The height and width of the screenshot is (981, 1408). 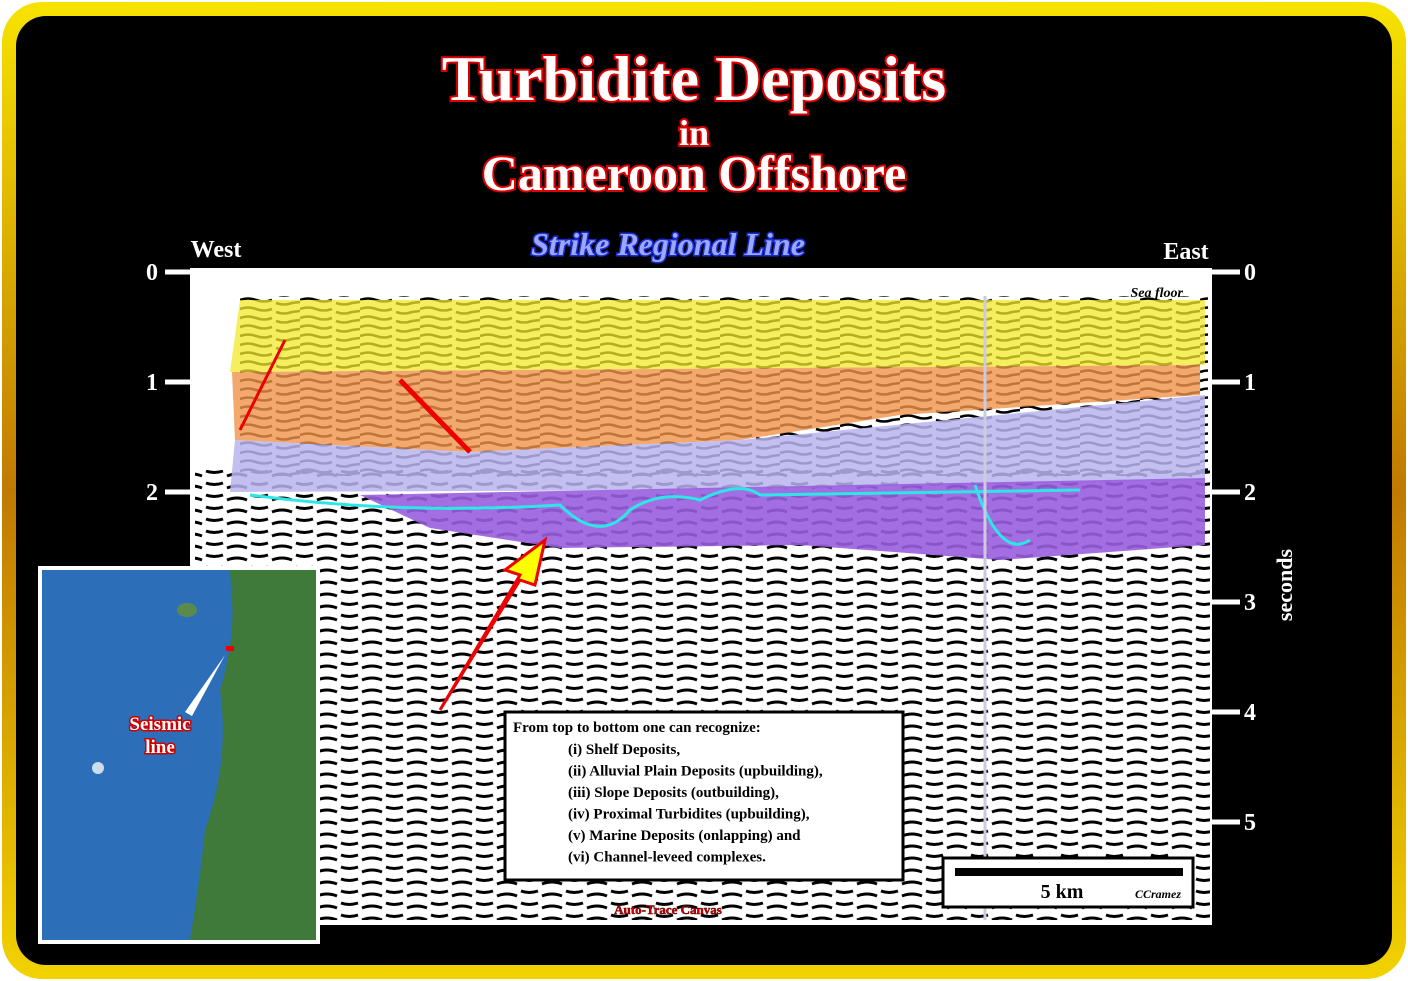 I want to click on legend-item: (vi) Channel-leveed complexes., so click(x=667, y=858).